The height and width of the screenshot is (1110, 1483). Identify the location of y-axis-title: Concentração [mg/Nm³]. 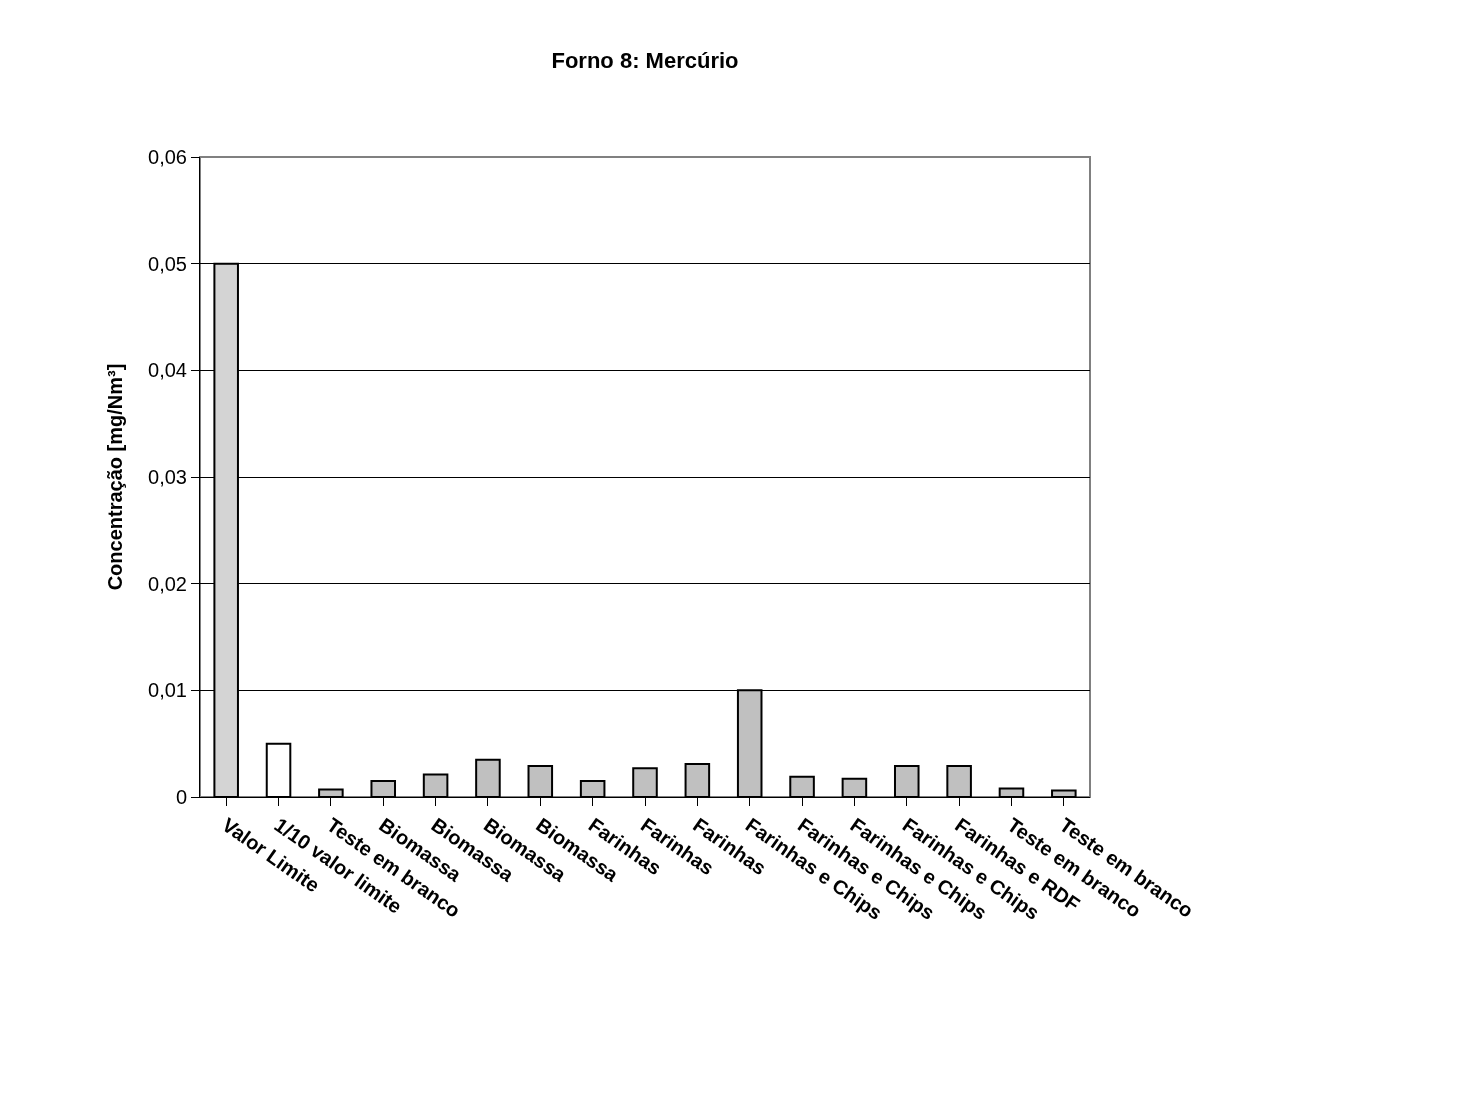
(114, 477).